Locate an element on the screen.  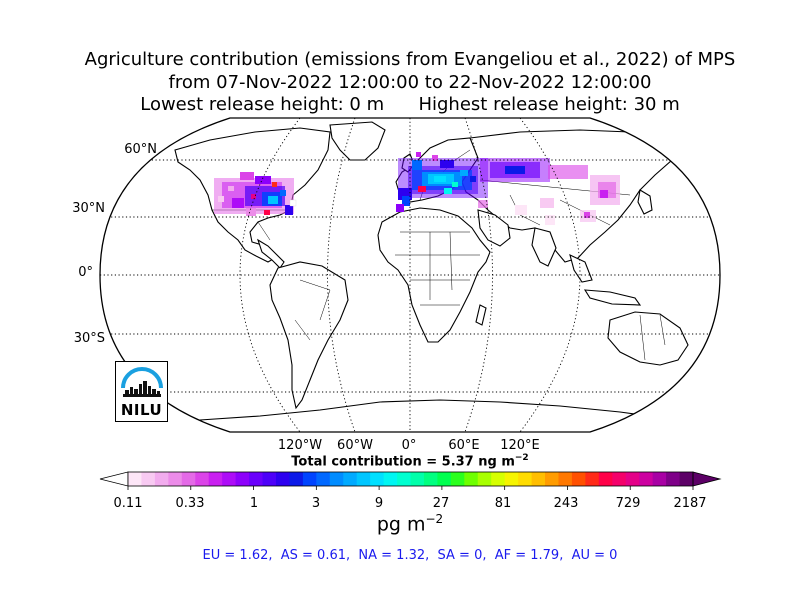
colorbar-outline is located at coordinates (410, 479).